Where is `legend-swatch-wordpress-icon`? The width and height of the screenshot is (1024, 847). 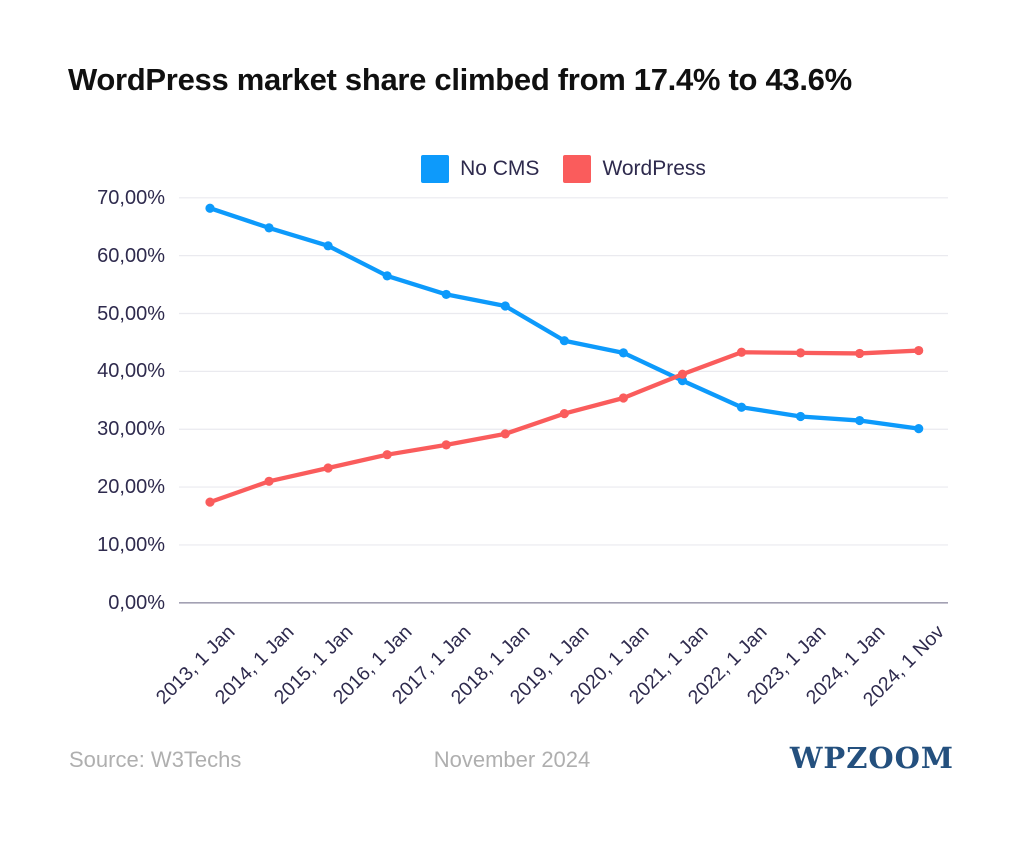 legend-swatch-wordpress-icon is located at coordinates (577, 169).